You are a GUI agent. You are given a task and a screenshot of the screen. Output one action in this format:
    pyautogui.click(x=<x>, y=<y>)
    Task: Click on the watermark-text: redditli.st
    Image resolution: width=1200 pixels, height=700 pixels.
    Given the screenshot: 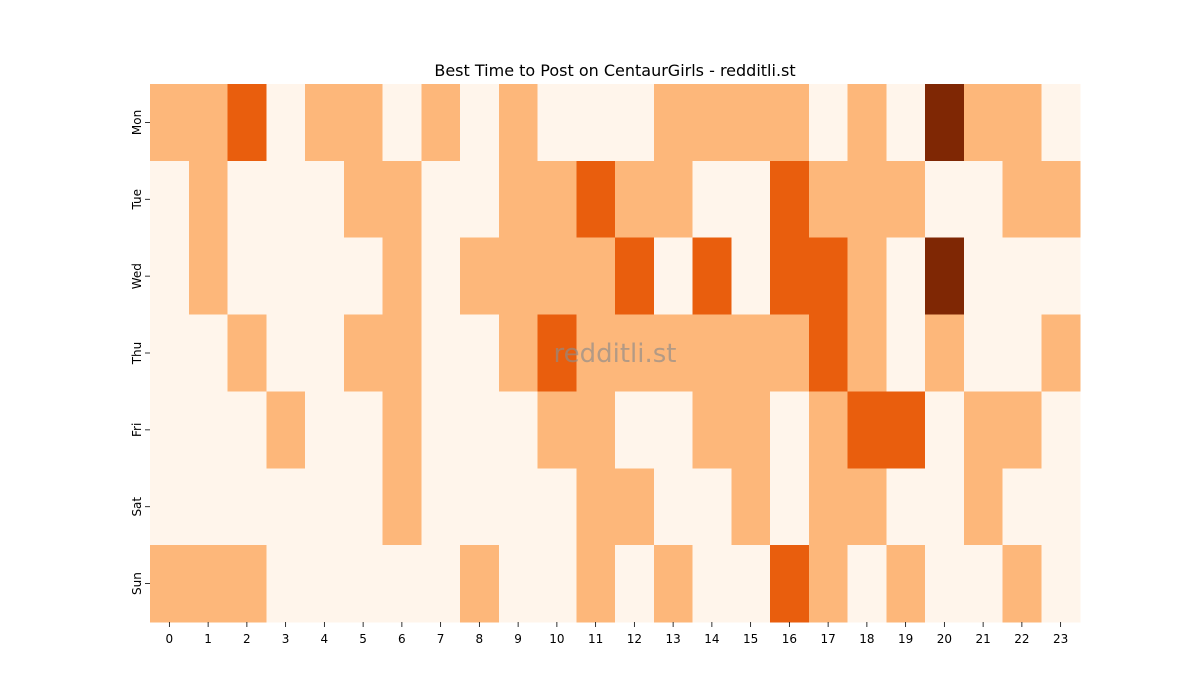 What is the action you would take?
    pyautogui.click(x=615, y=354)
    